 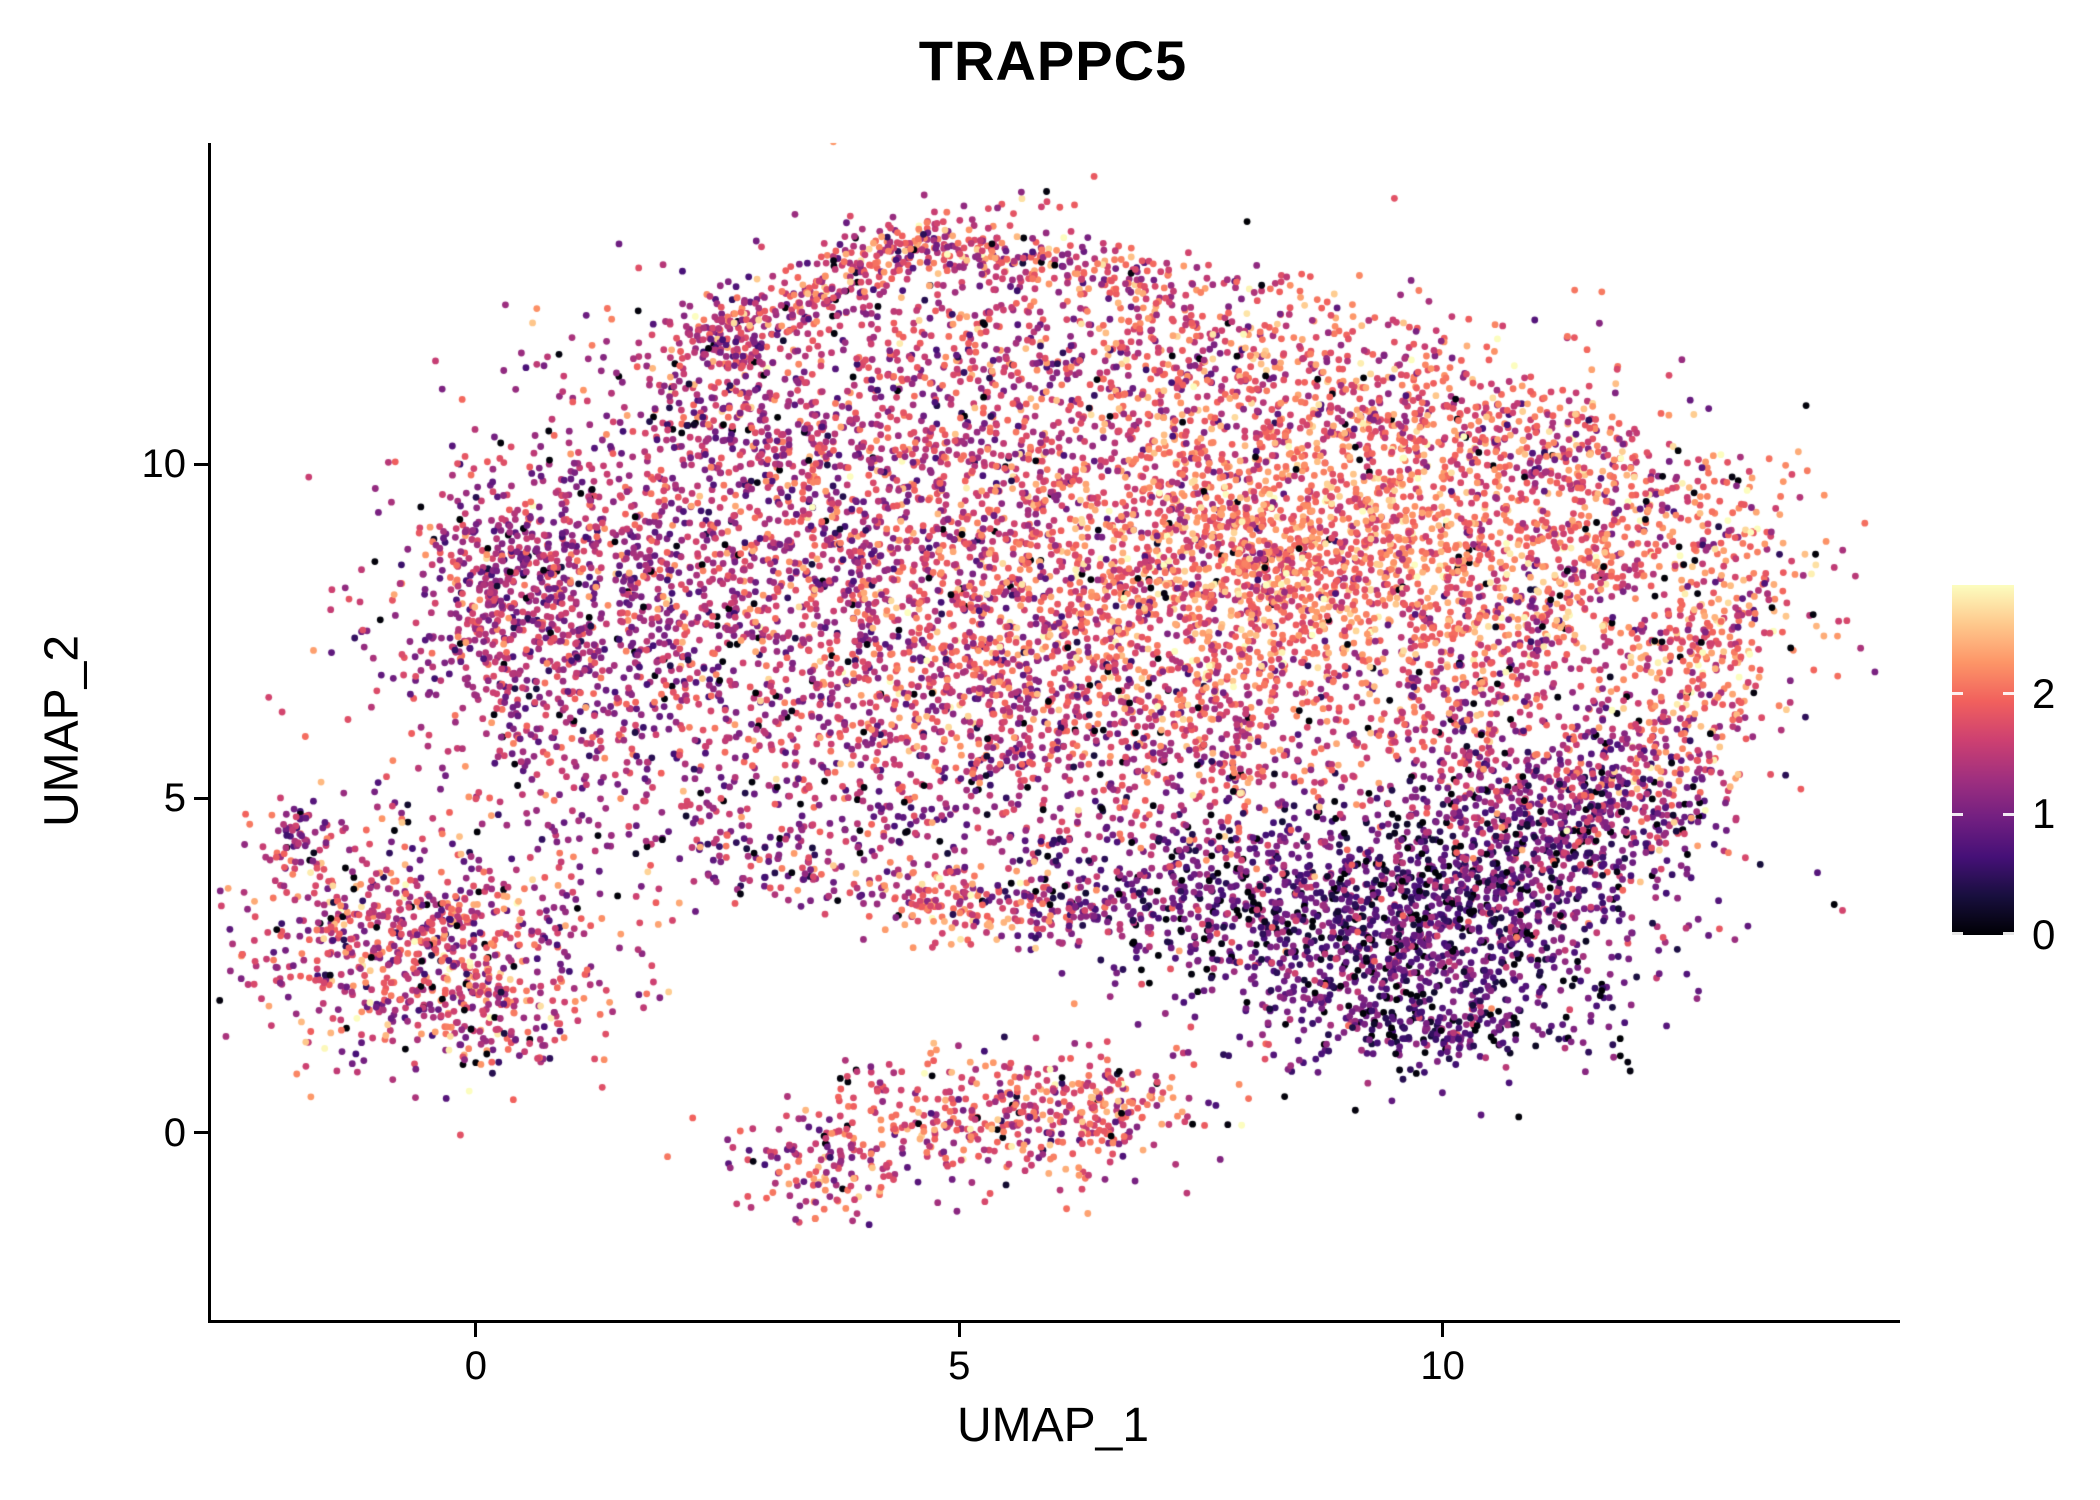 What do you see at coordinates (2044, 693) in the screenshot?
I see `colorbar-tick-label: 2` at bounding box center [2044, 693].